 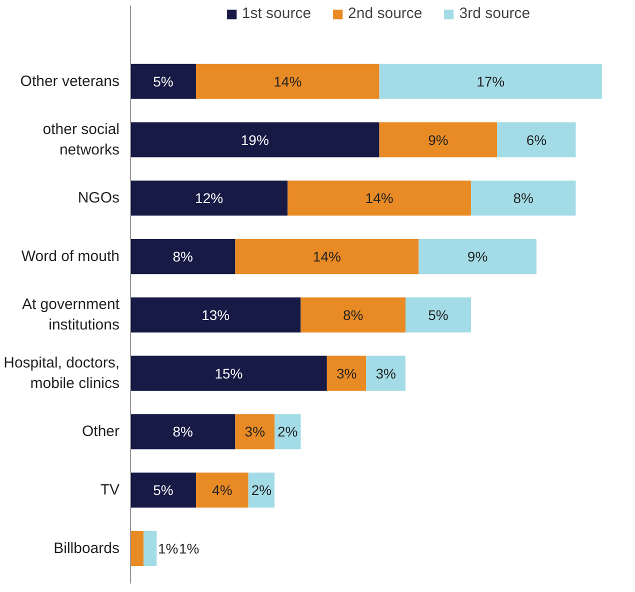 I want to click on y-tick-label: NGOs, so click(x=99, y=198).